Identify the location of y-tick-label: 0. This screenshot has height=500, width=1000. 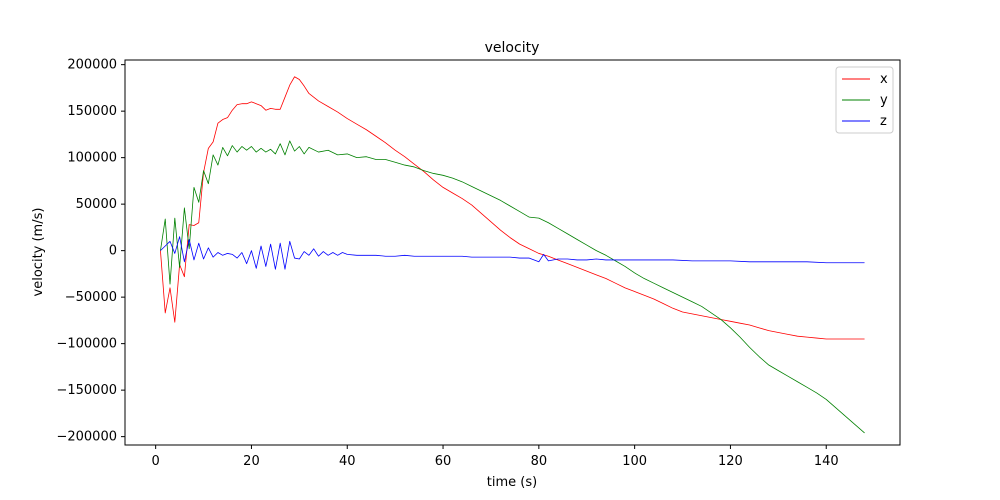
(113, 251).